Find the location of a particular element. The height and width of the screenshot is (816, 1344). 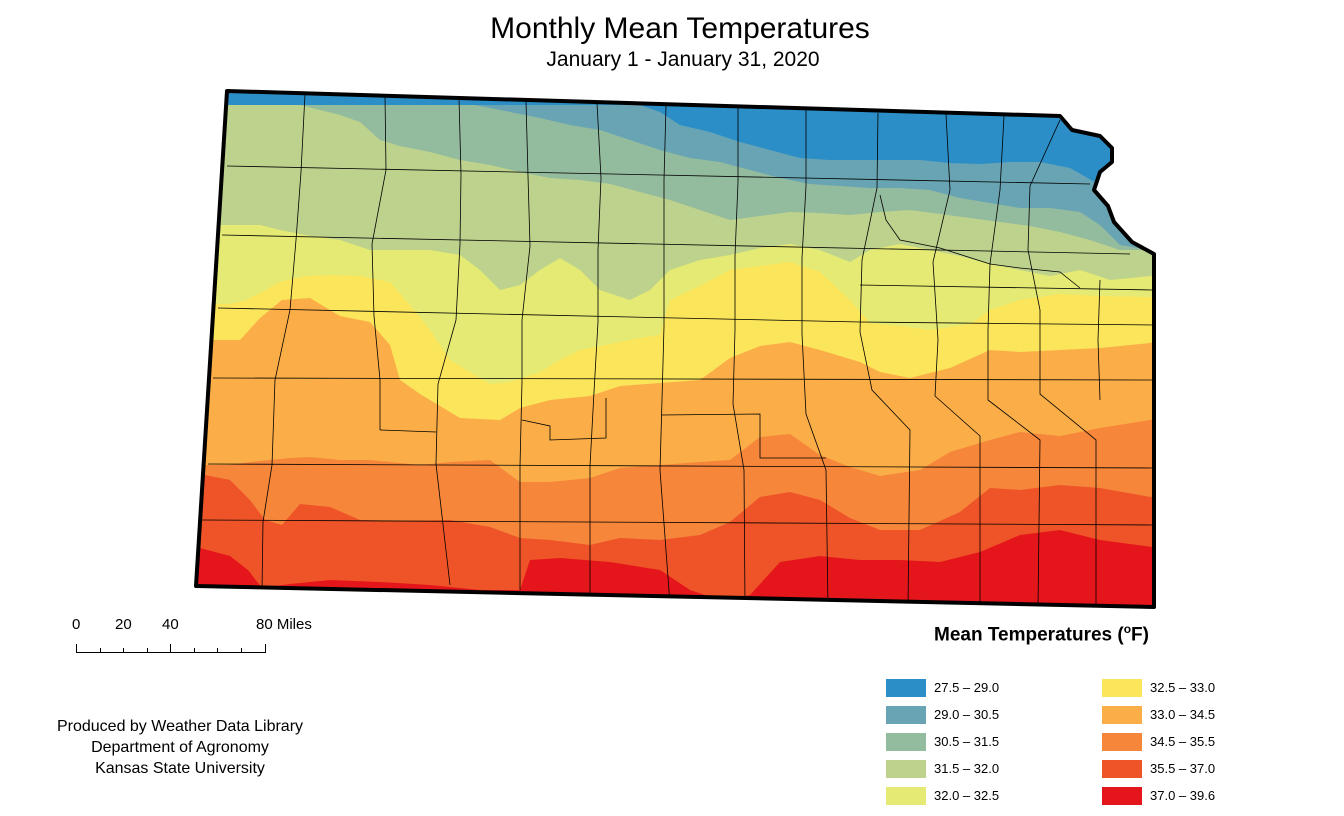

legend-label: 31.5 – 32.0 is located at coordinates (967, 768).